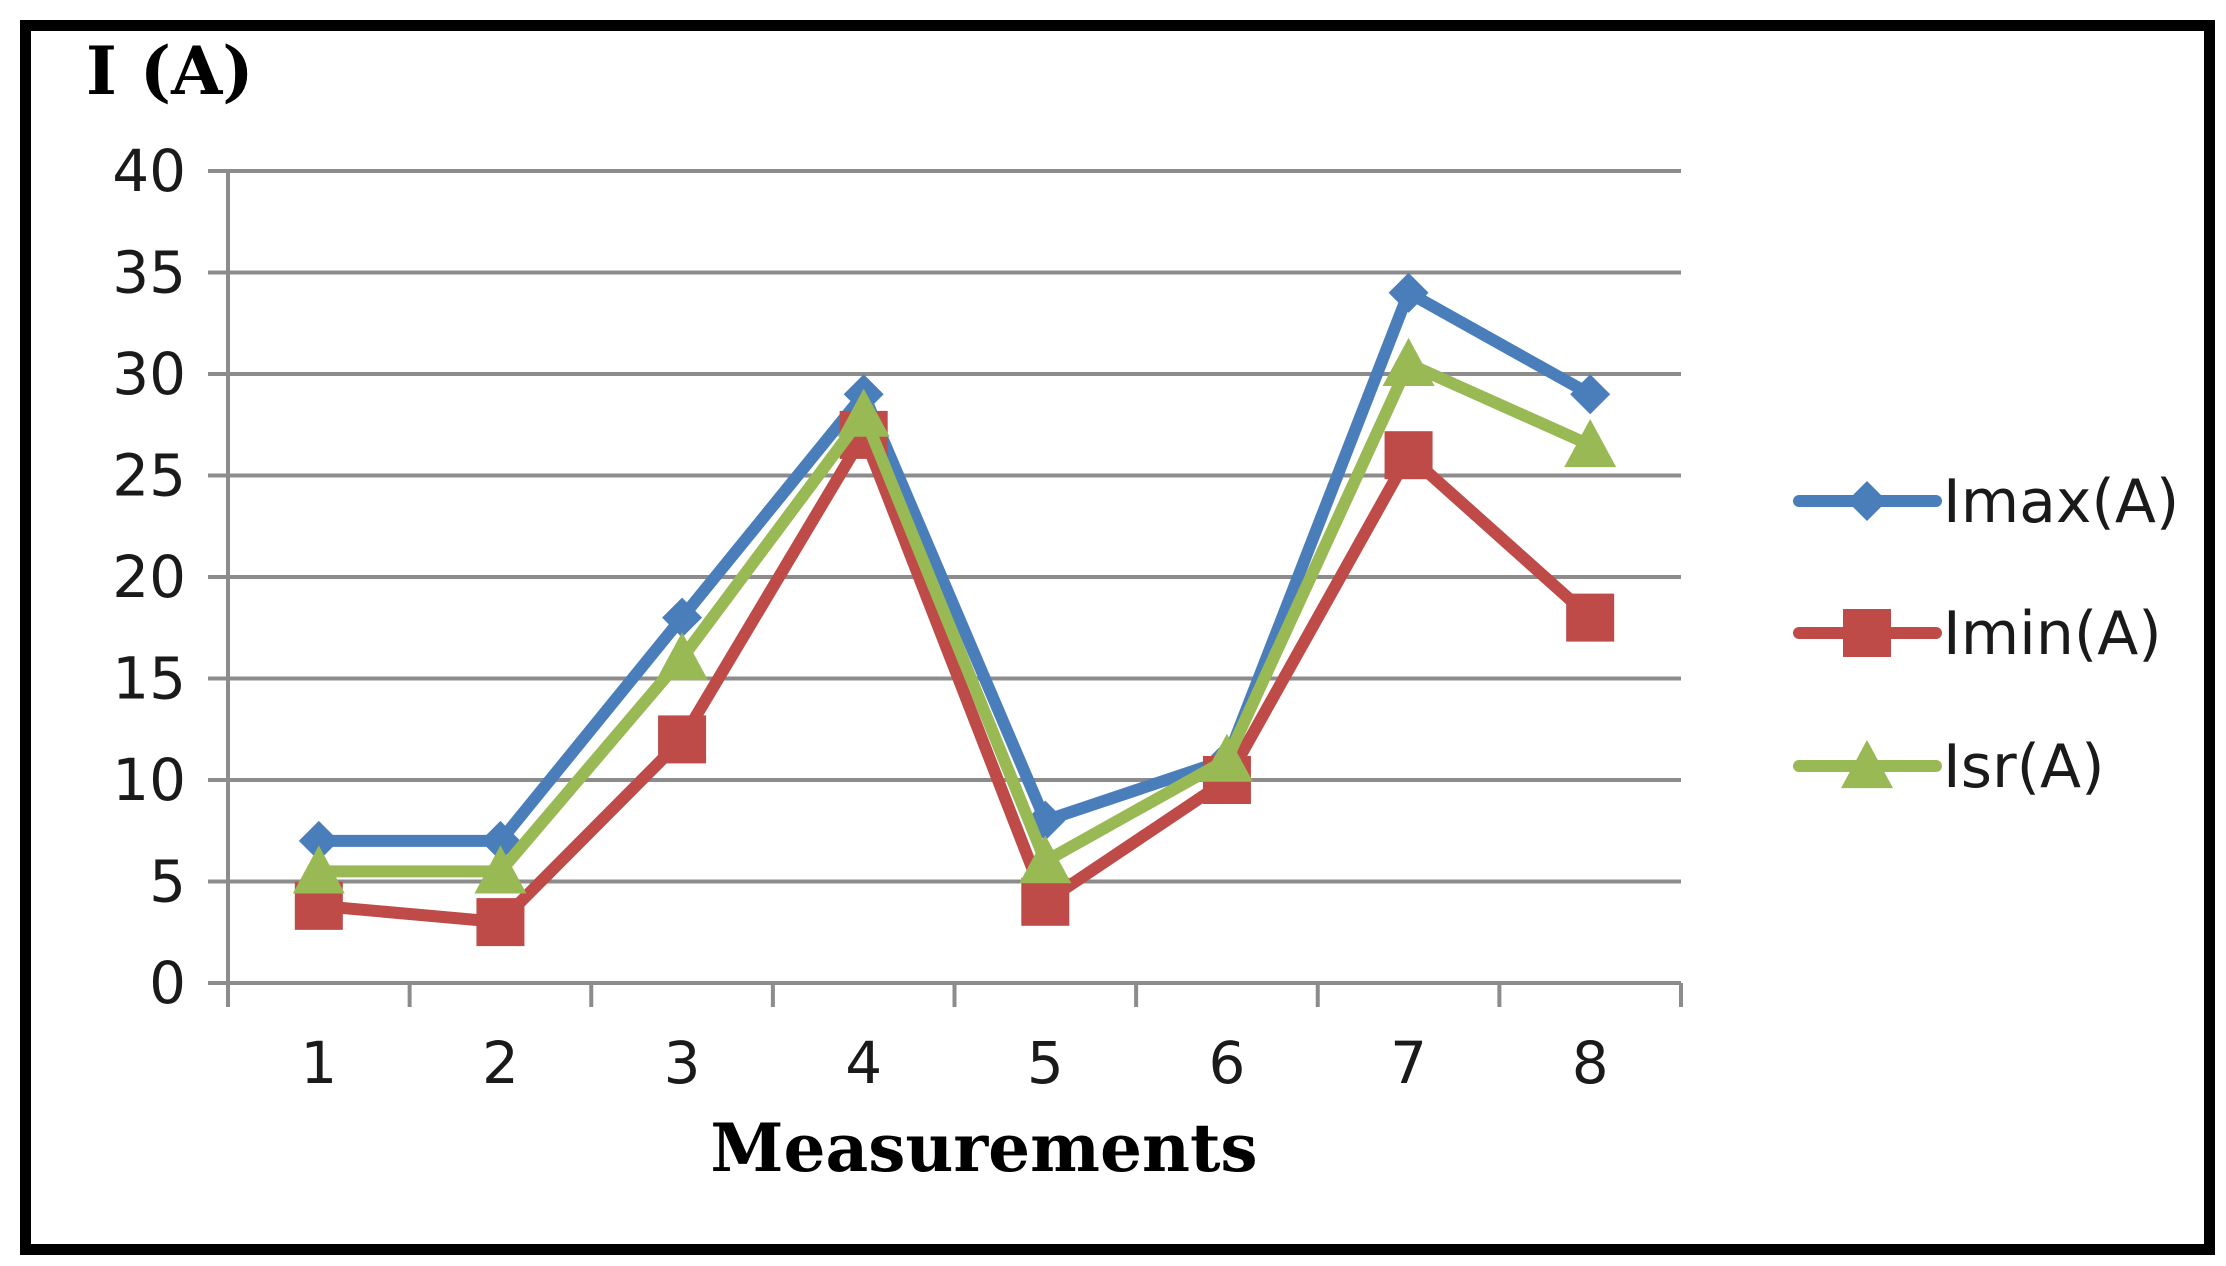 The height and width of the screenshot is (1266, 2226). I want to click on y-tick-label: 5, so click(167, 882).